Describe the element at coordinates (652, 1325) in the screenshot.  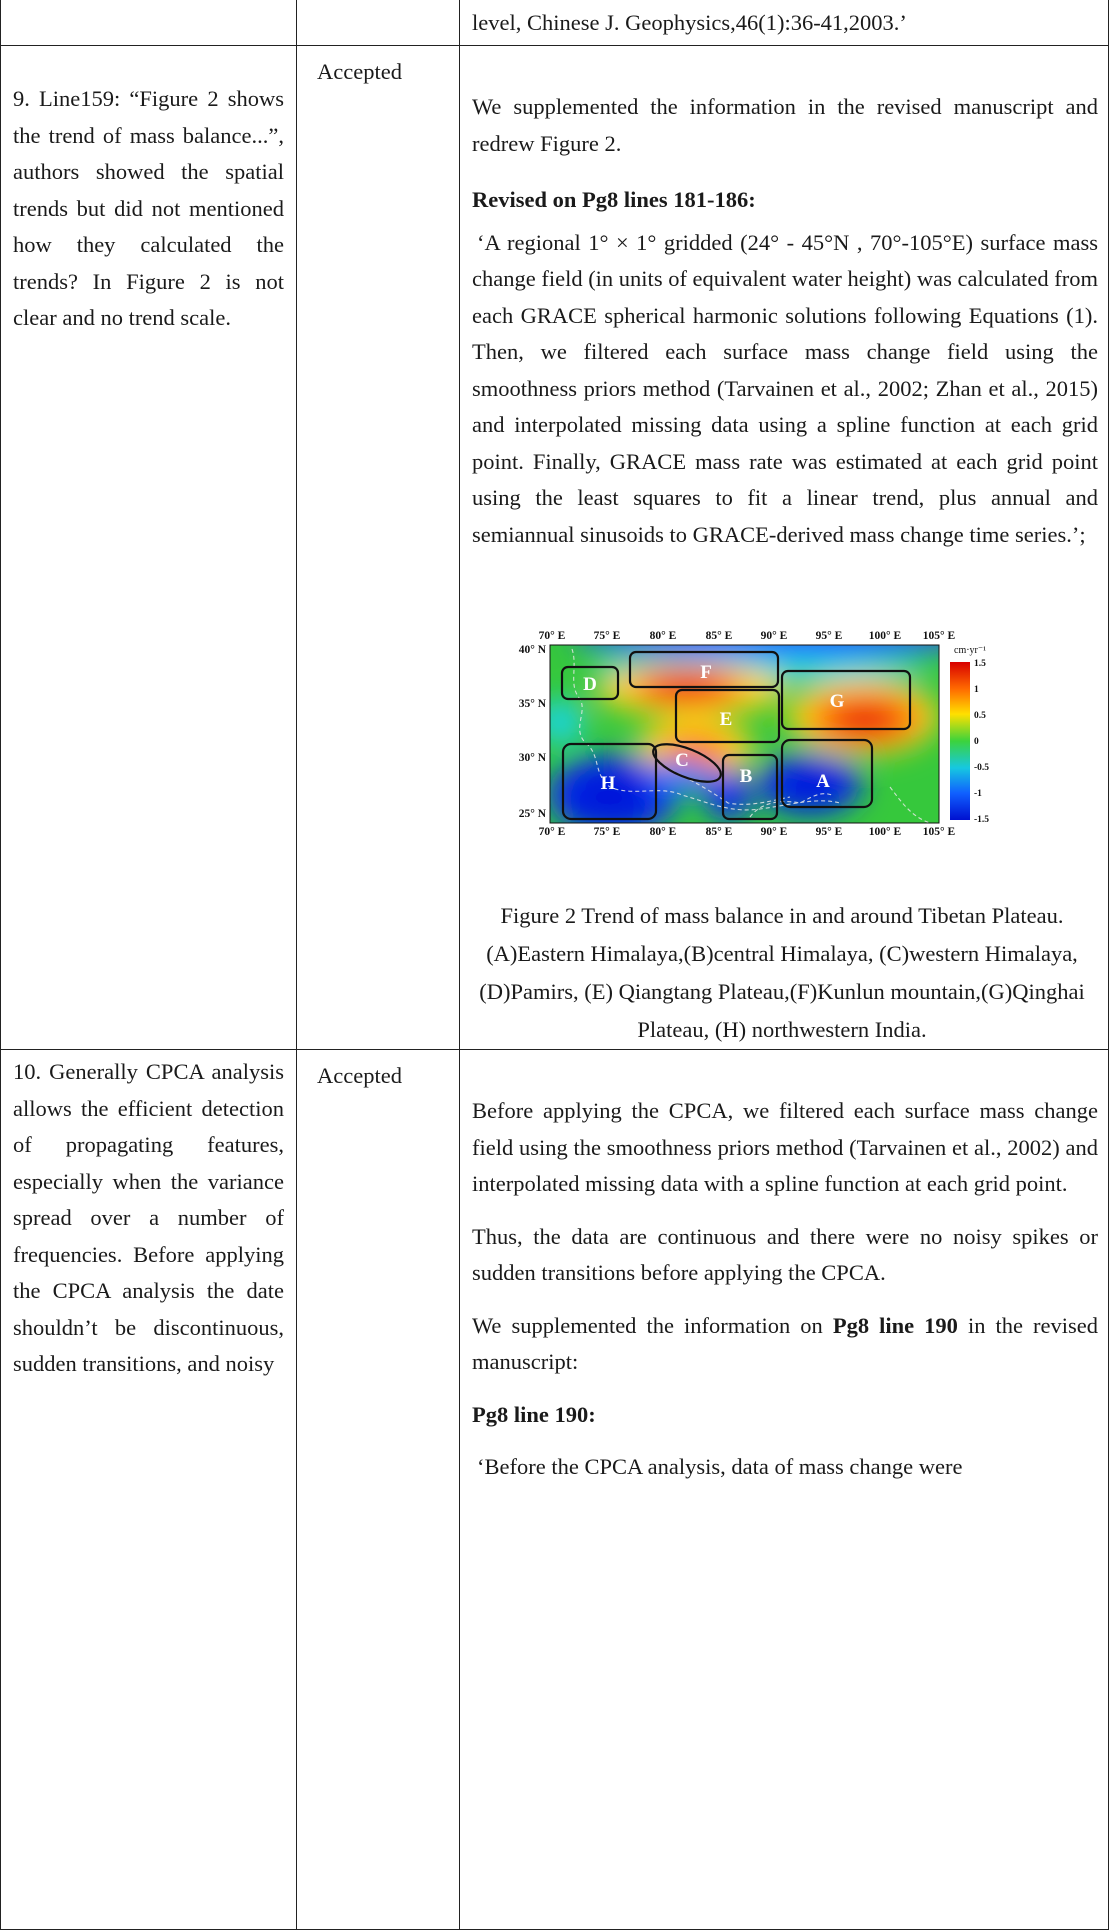
I see `response-10-p3-before: We supplemented the information on` at that location.